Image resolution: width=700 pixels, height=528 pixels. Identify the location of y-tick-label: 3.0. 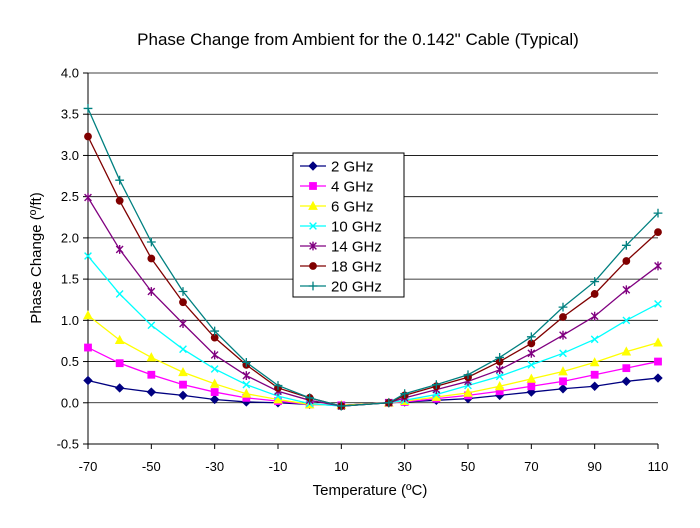
(70, 155).